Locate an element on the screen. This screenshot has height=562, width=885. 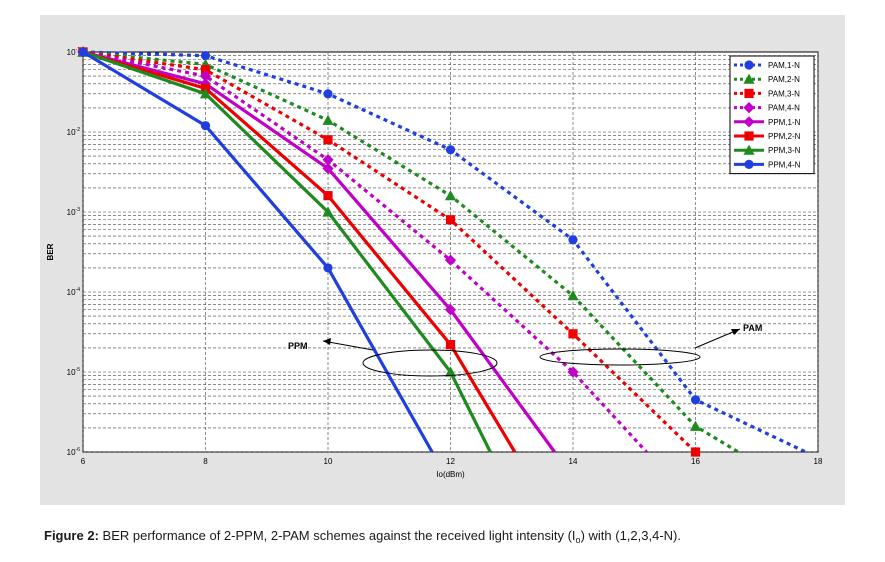
legend-entry: PPM,3-N is located at coordinates (767, 149).